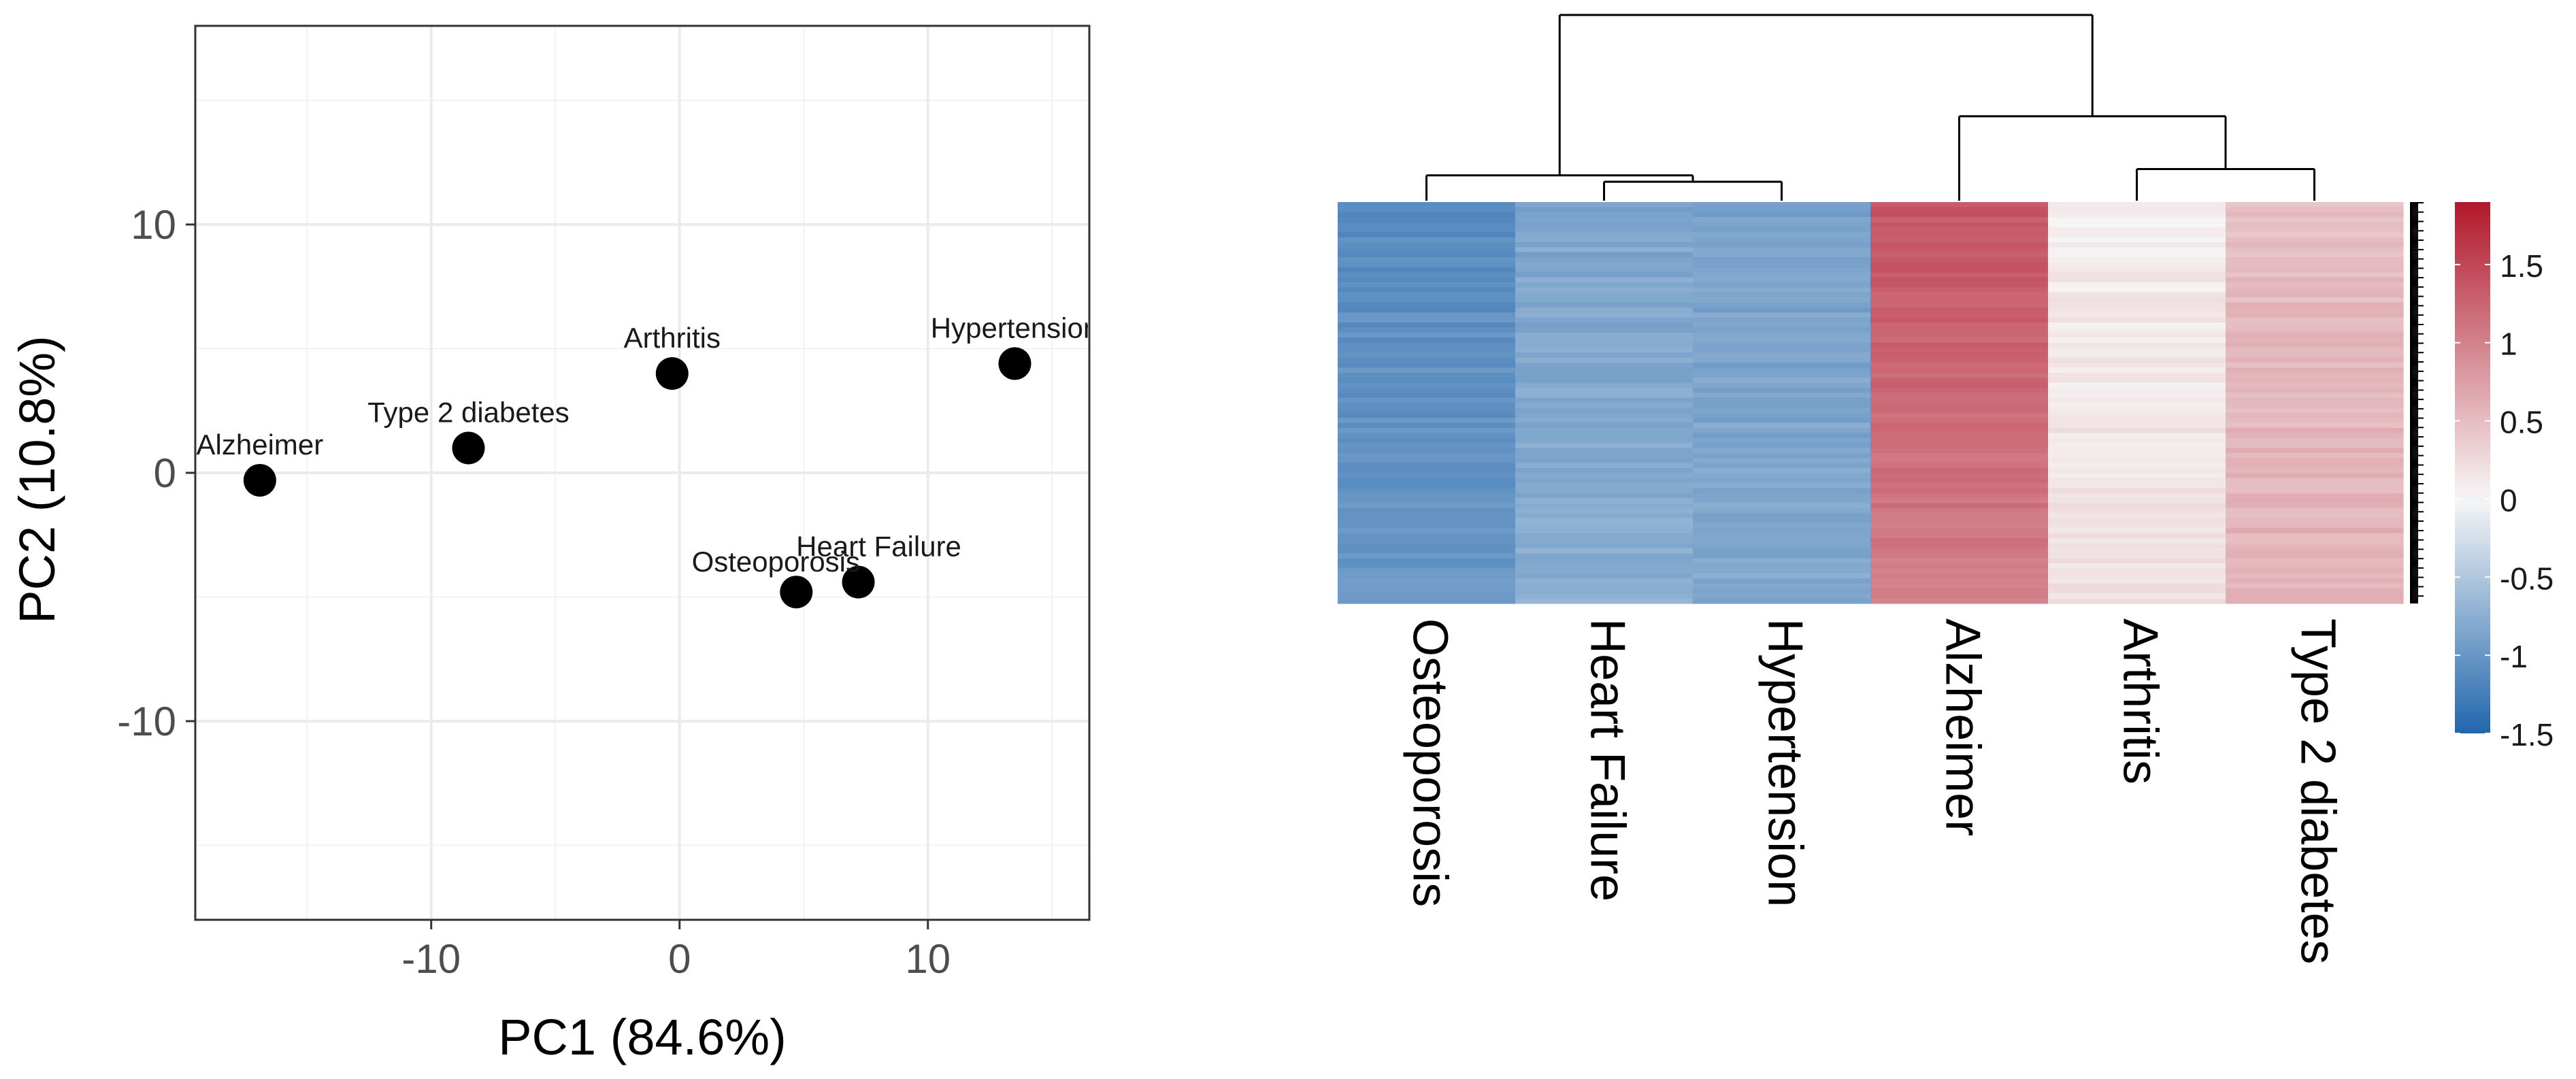 Image resolution: width=2576 pixels, height=1079 pixels. Describe the element at coordinates (2504, 477) in the screenshot. I see `color-legend: -1.5 -1 -0.5 0 0.5 1 1.5` at that location.